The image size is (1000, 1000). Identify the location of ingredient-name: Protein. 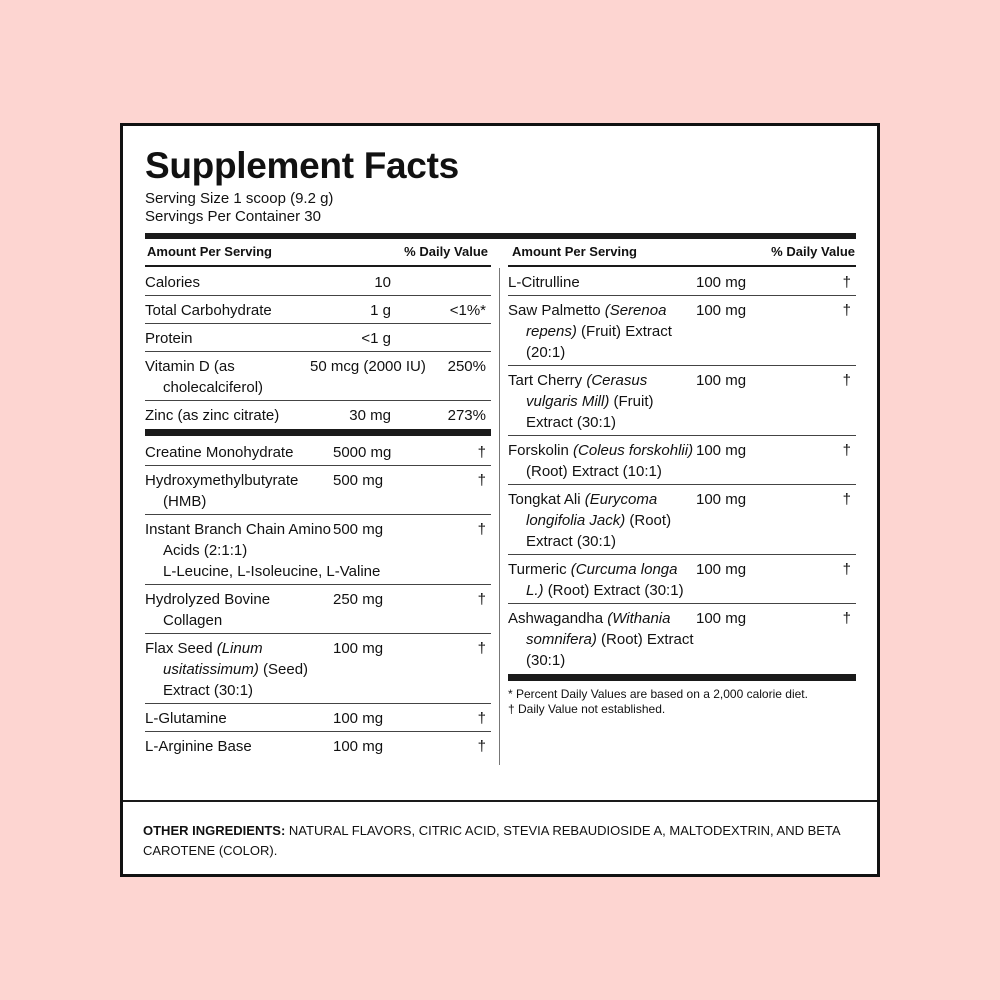
(227, 338).